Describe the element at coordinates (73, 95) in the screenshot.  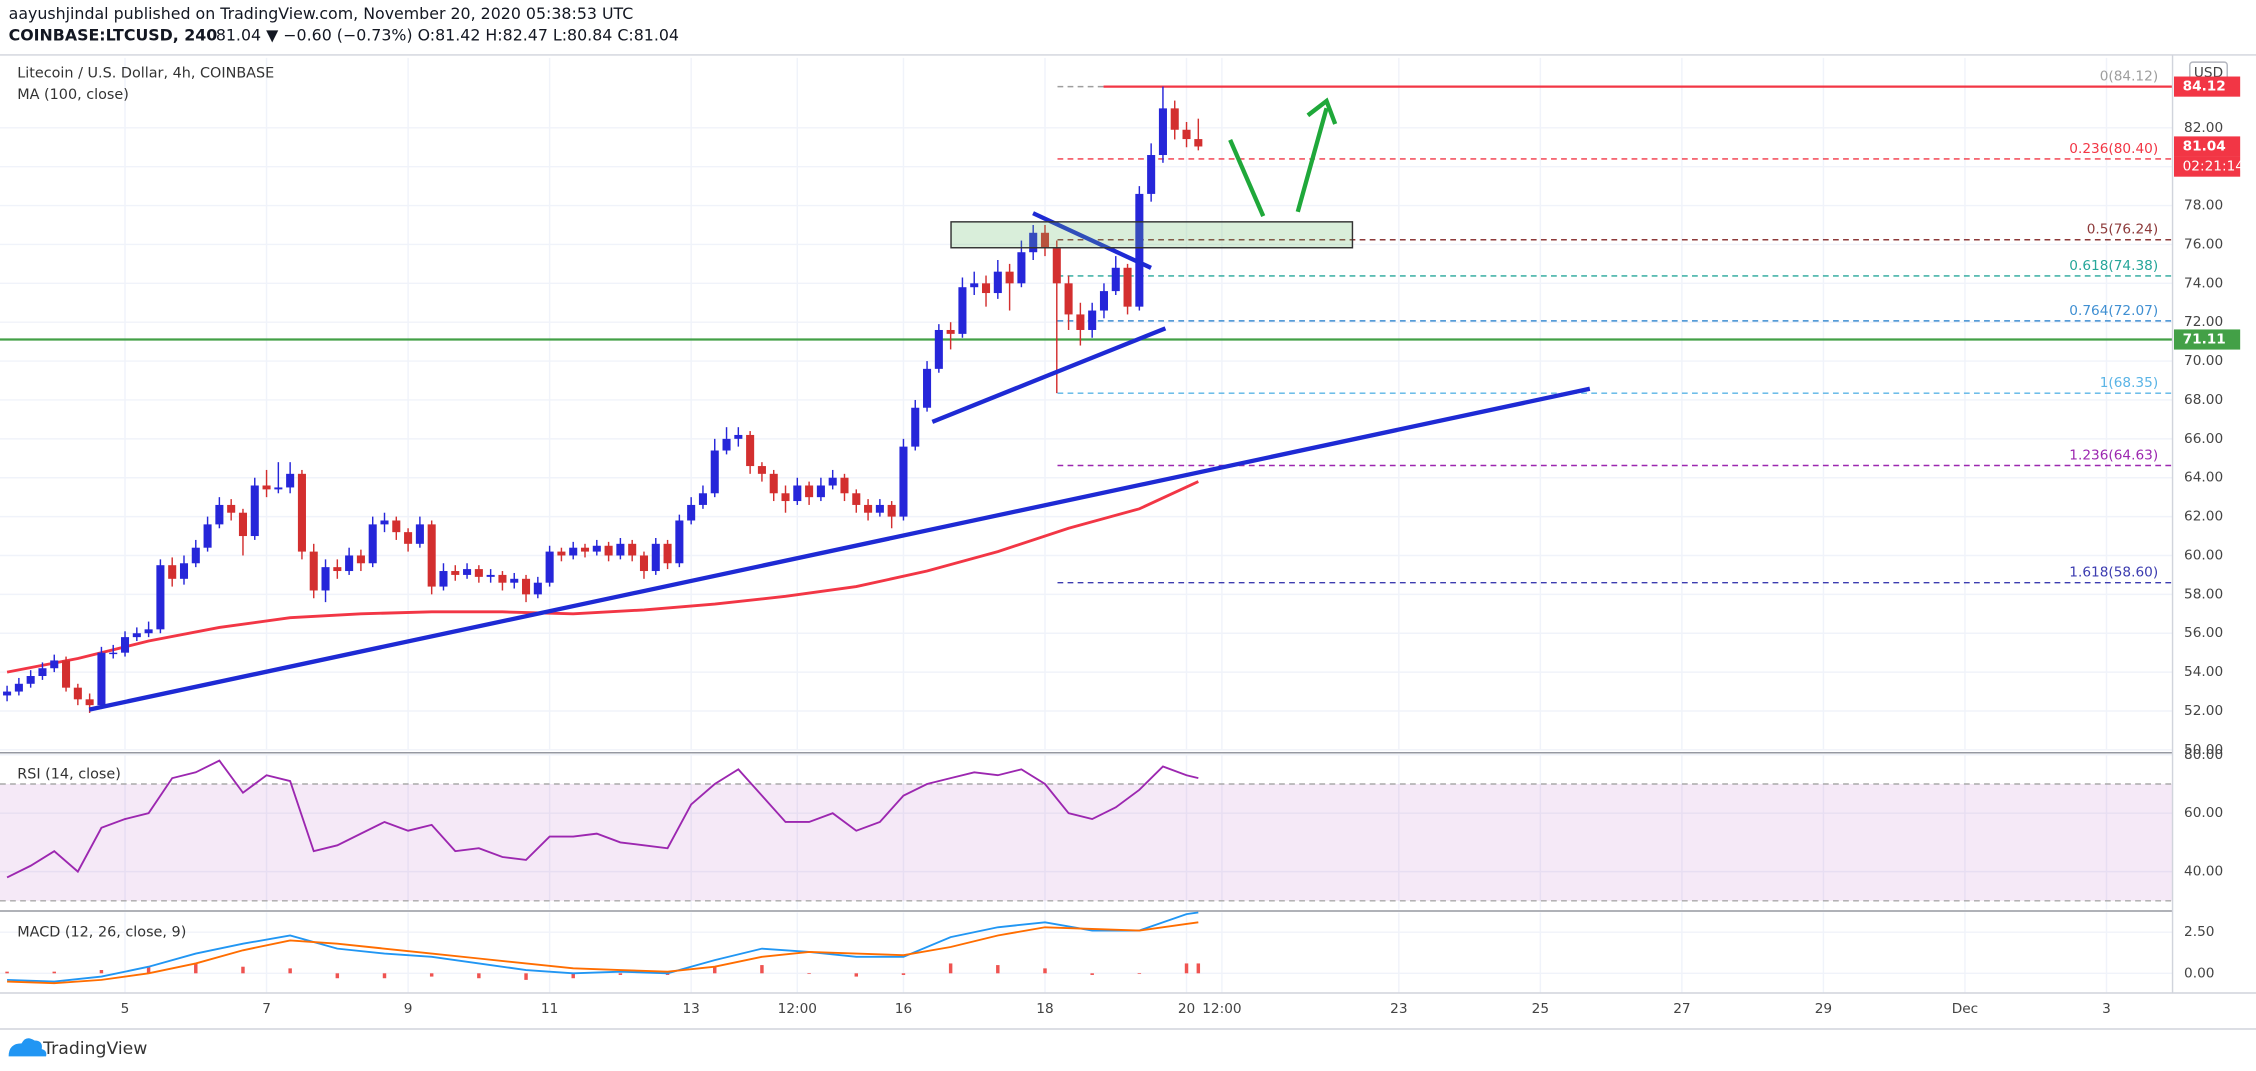
I see `legend-entry: MA (100, close)` at that location.